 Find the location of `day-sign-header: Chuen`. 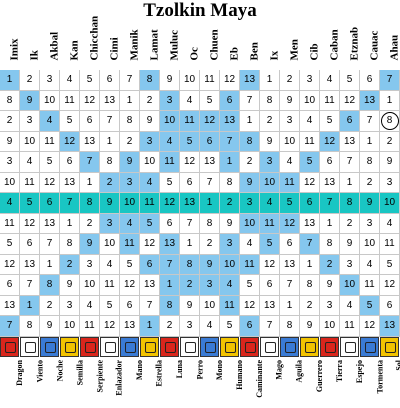

day-sign-header: Chuen is located at coordinates (210, 44).